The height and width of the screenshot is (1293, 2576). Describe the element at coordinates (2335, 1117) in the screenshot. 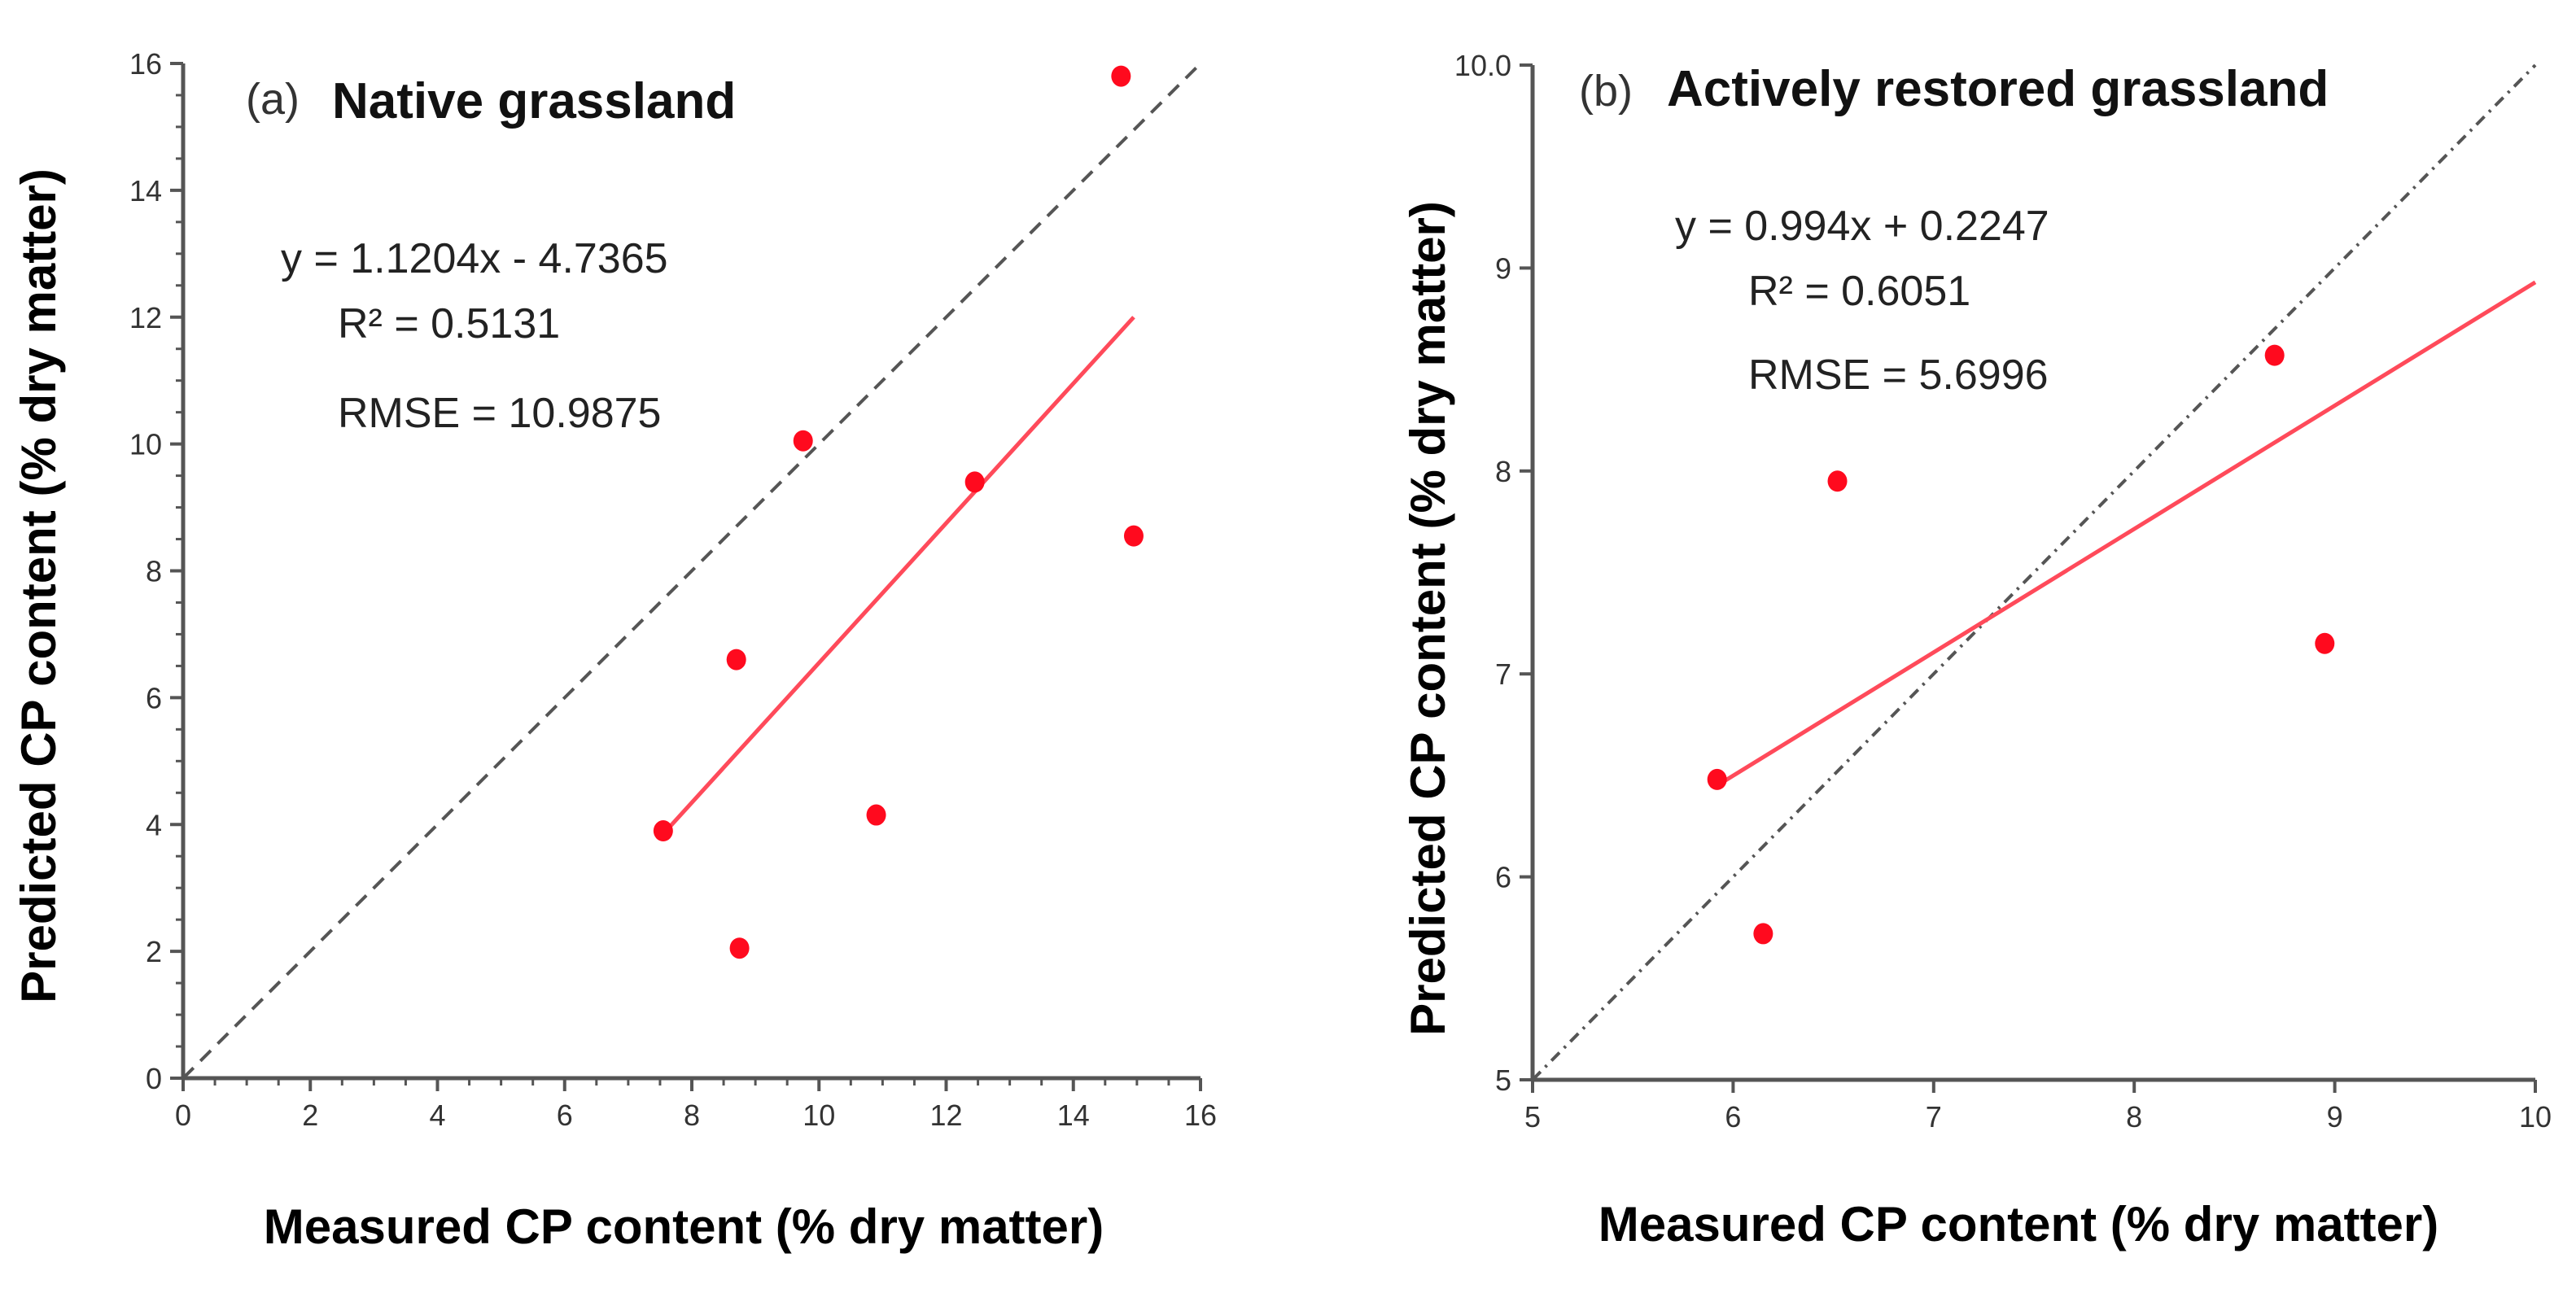

I see `x-tick-label-b: 9` at that location.